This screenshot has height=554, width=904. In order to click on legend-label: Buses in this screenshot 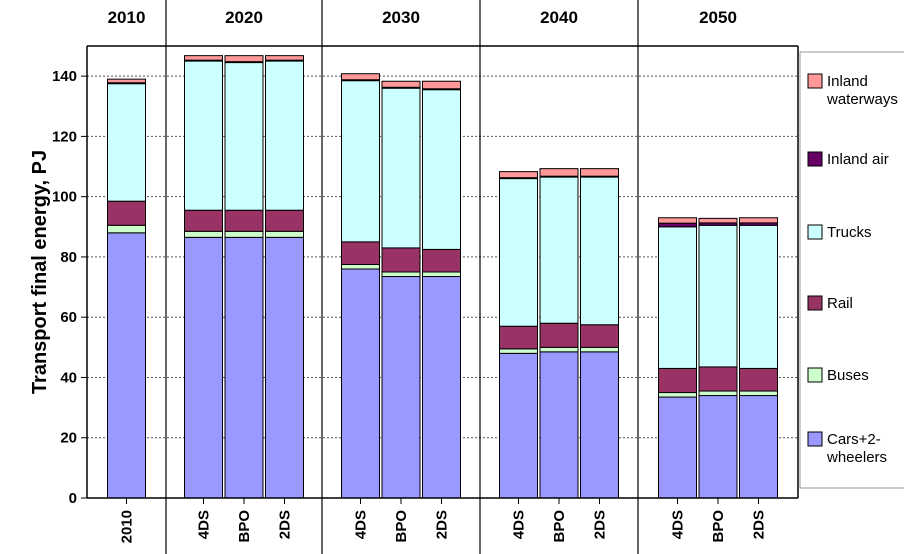, I will do `click(848, 375)`.